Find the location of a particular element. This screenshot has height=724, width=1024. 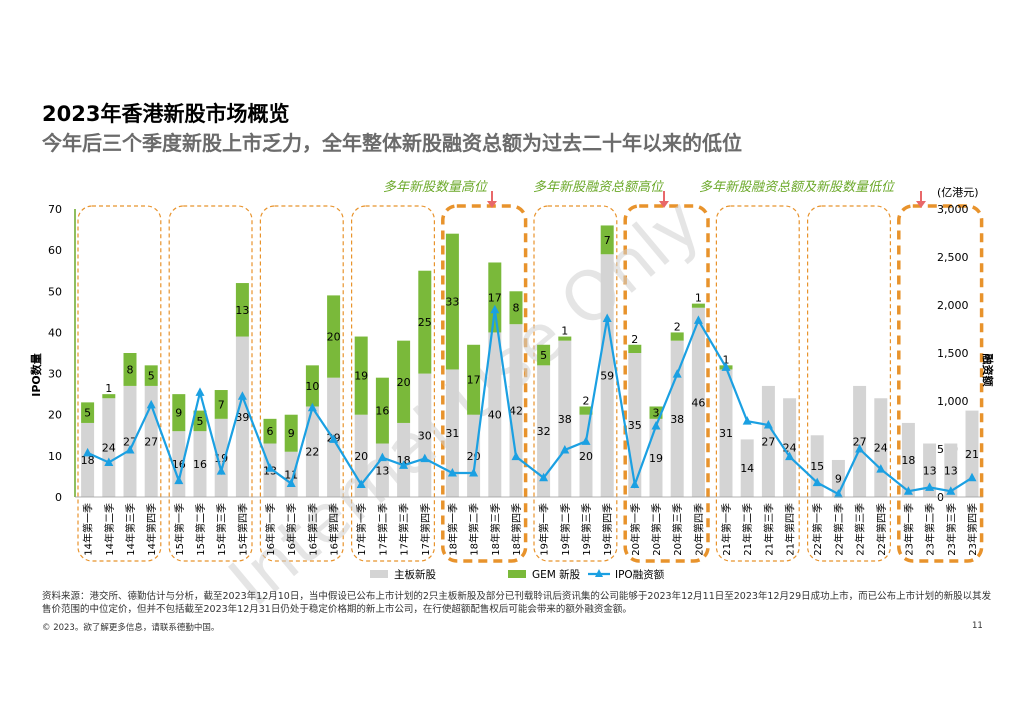

label-gem: 9 is located at coordinates (178, 413).